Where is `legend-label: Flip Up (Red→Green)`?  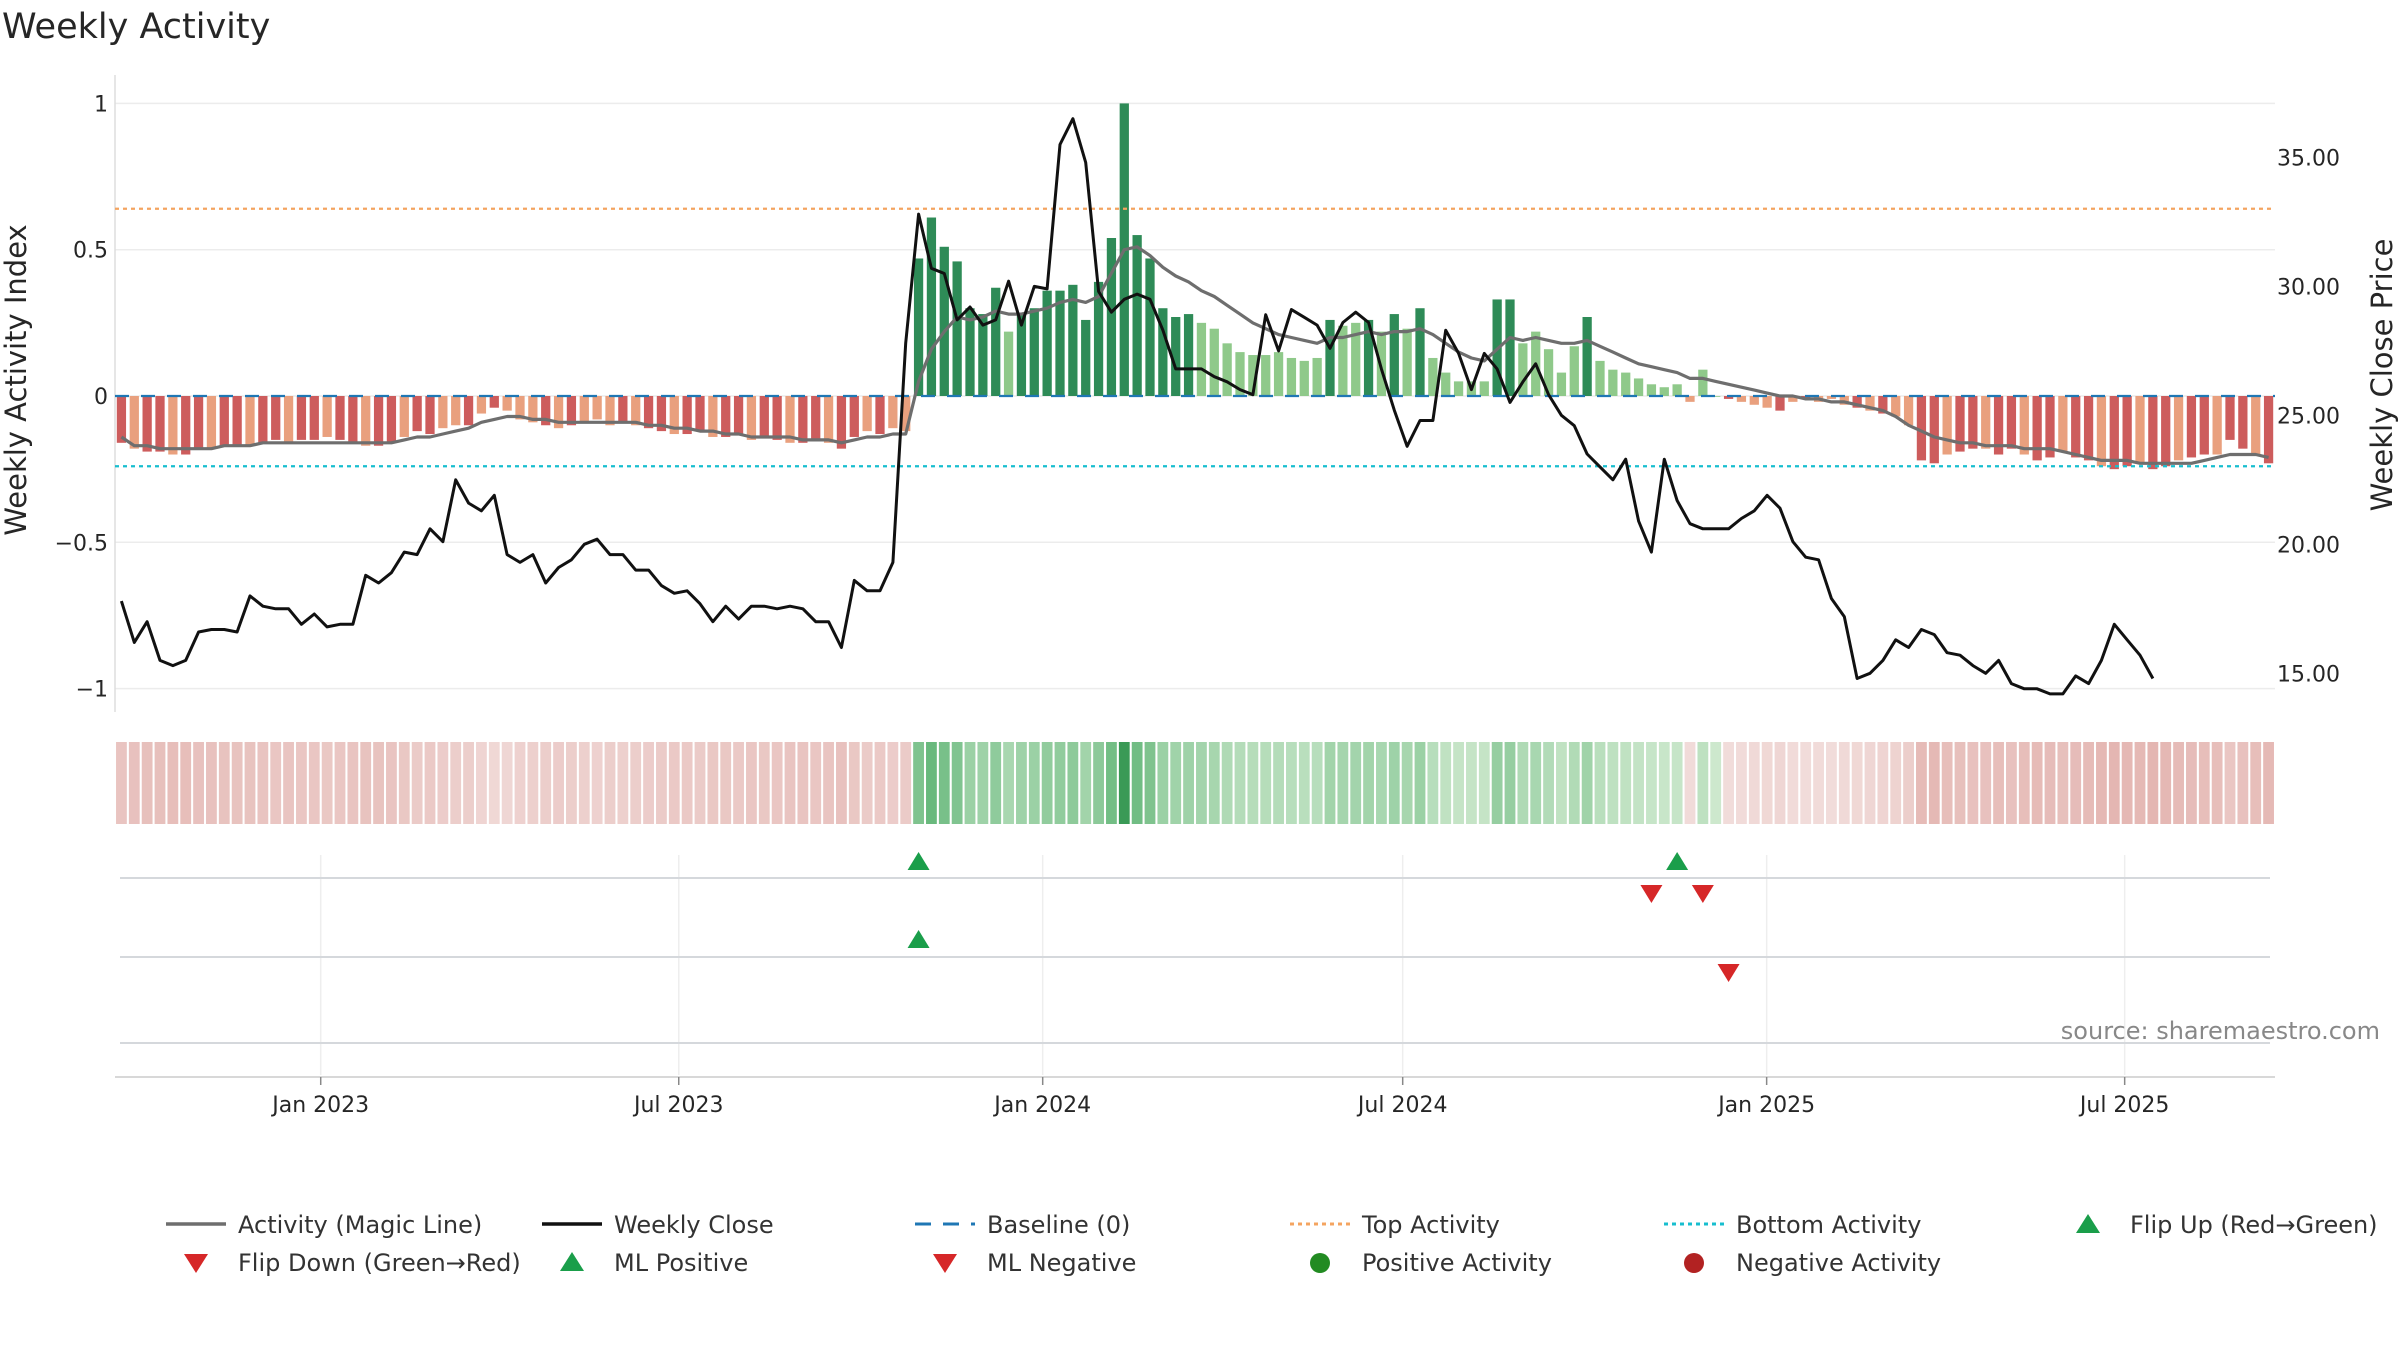
legend-label: Flip Up (Red→Green) is located at coordinates (2254, 1225).